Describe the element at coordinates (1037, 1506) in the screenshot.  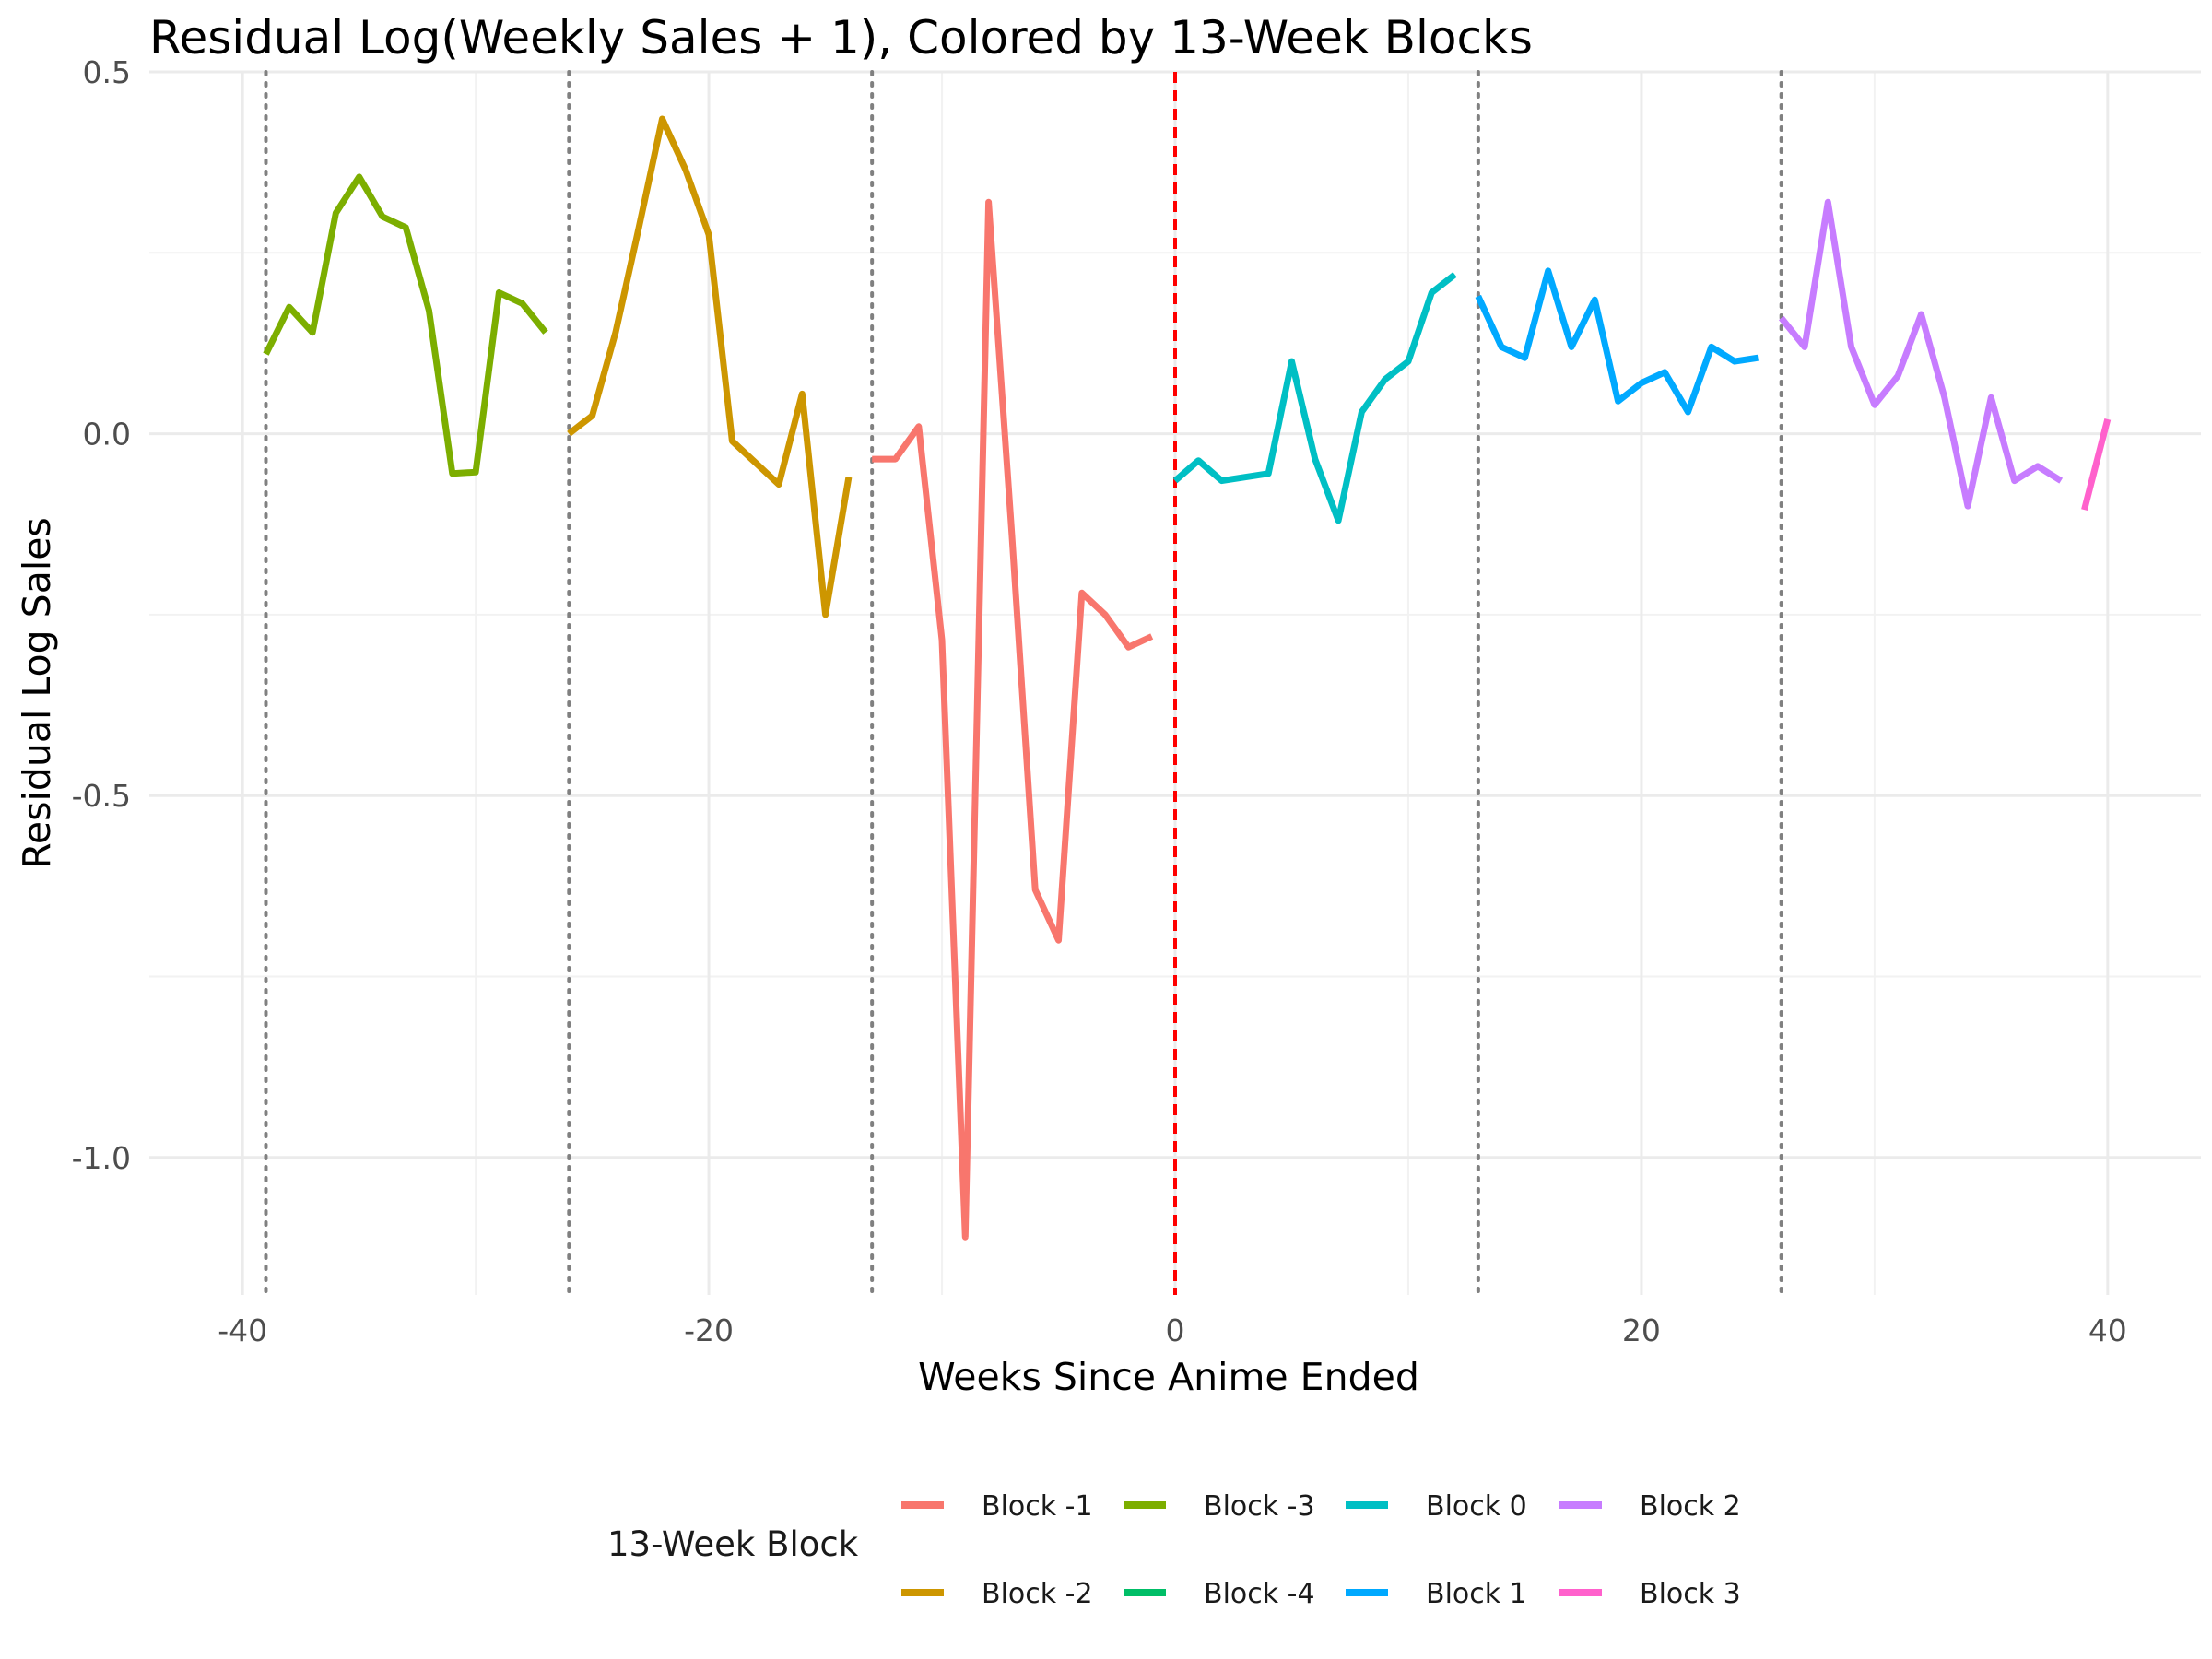
I see `legend-label: Block -1` at that location.